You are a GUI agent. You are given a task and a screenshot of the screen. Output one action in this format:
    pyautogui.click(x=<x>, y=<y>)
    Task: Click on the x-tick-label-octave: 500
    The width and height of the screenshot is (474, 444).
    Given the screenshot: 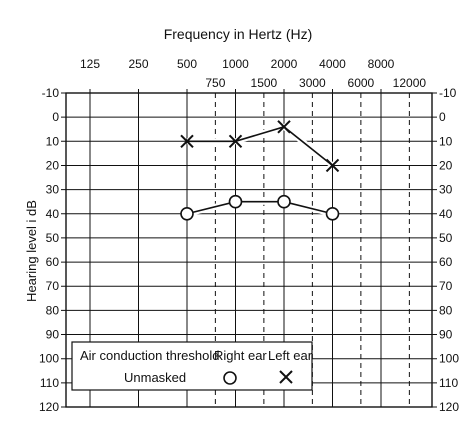 What is the action you would take?
    pyautogui.click(x=187, y=64)
    